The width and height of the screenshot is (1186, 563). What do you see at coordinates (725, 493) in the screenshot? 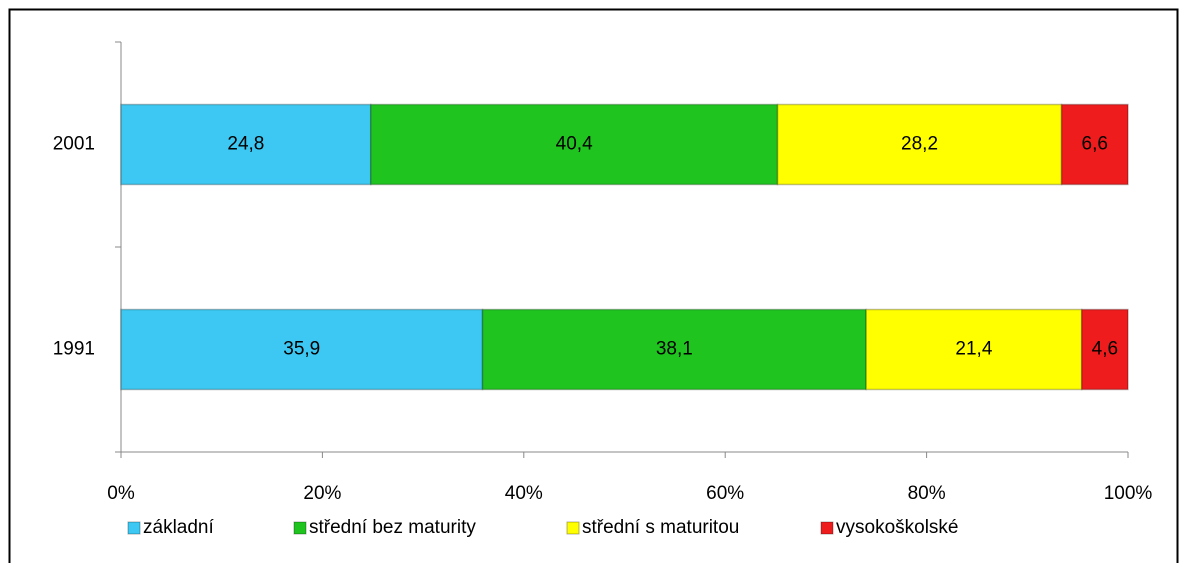
I see `x-tick-label: 60%` at bounding box center [725, 493].